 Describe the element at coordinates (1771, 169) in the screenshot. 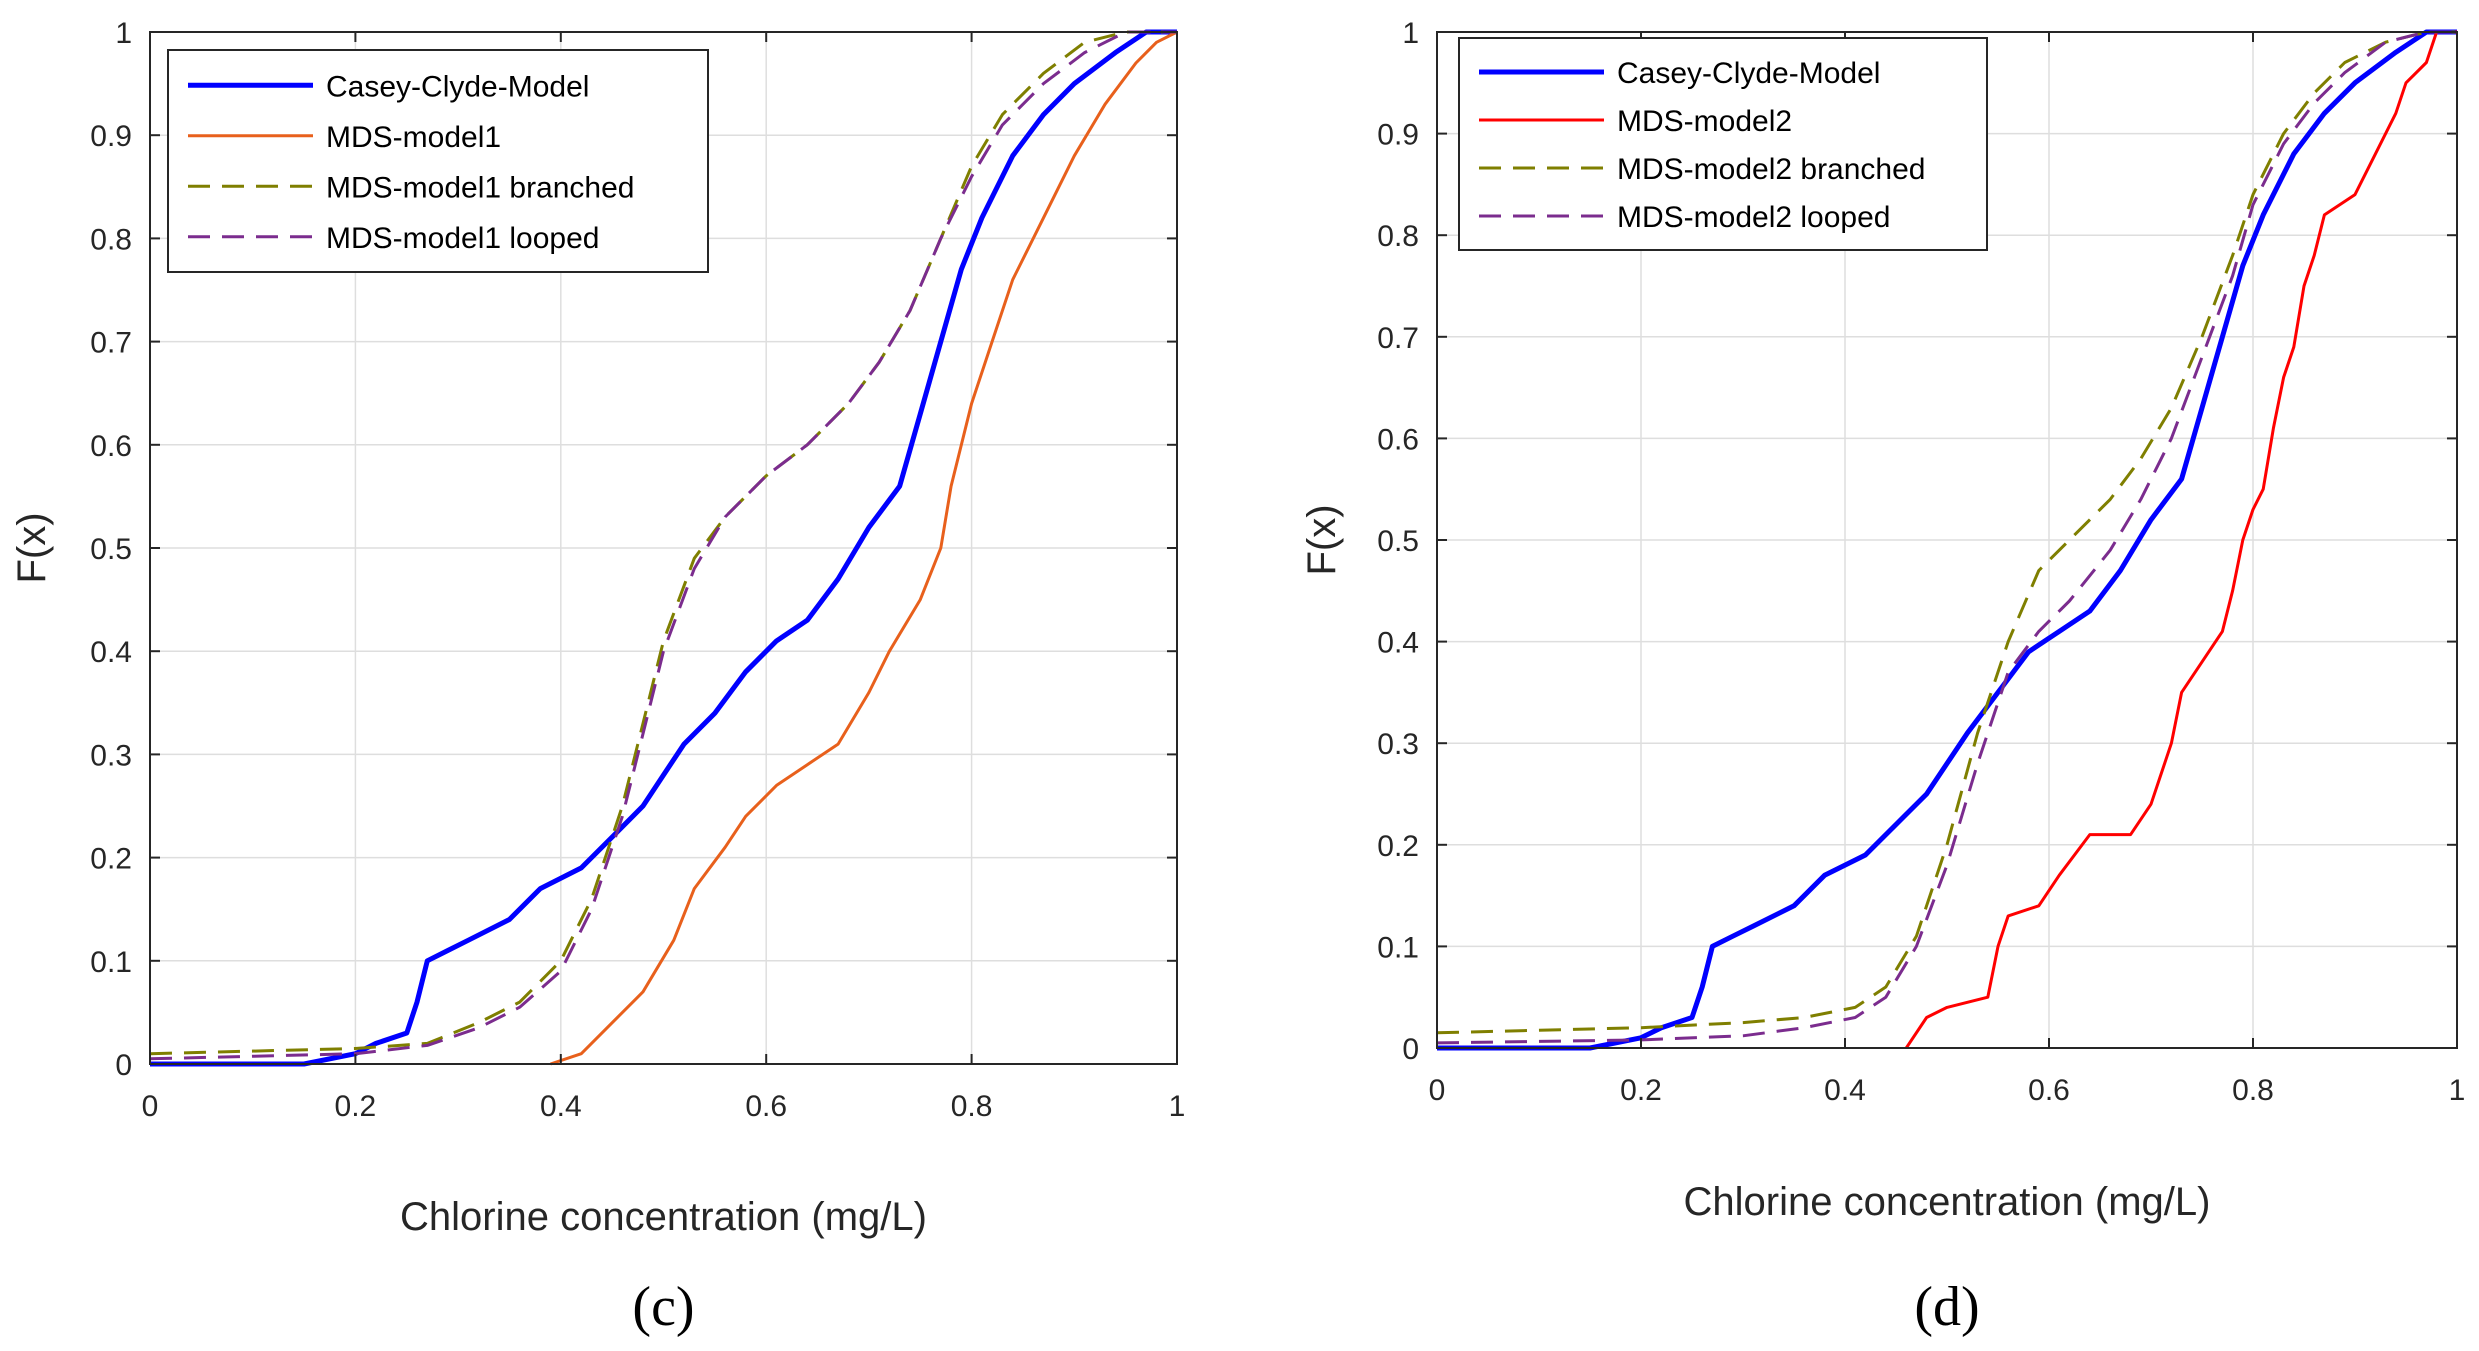

I see `legend-entry: MDS-model2 branched` at that location.